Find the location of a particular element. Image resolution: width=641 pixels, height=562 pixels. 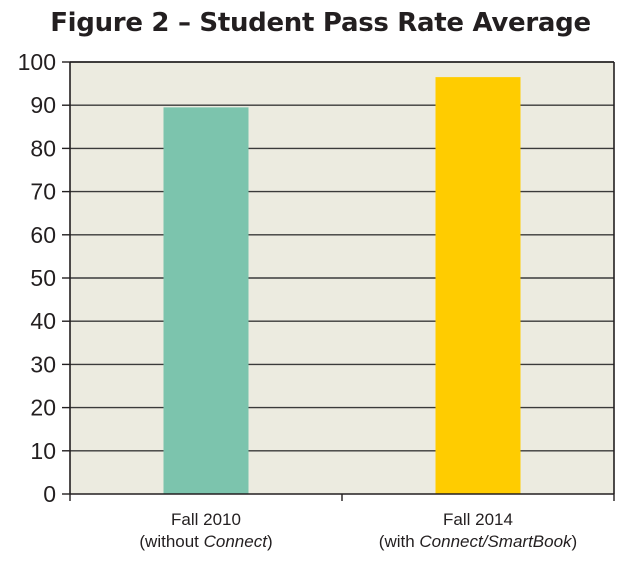

y-tick-label: 90 is located at coordinates (43, 105).